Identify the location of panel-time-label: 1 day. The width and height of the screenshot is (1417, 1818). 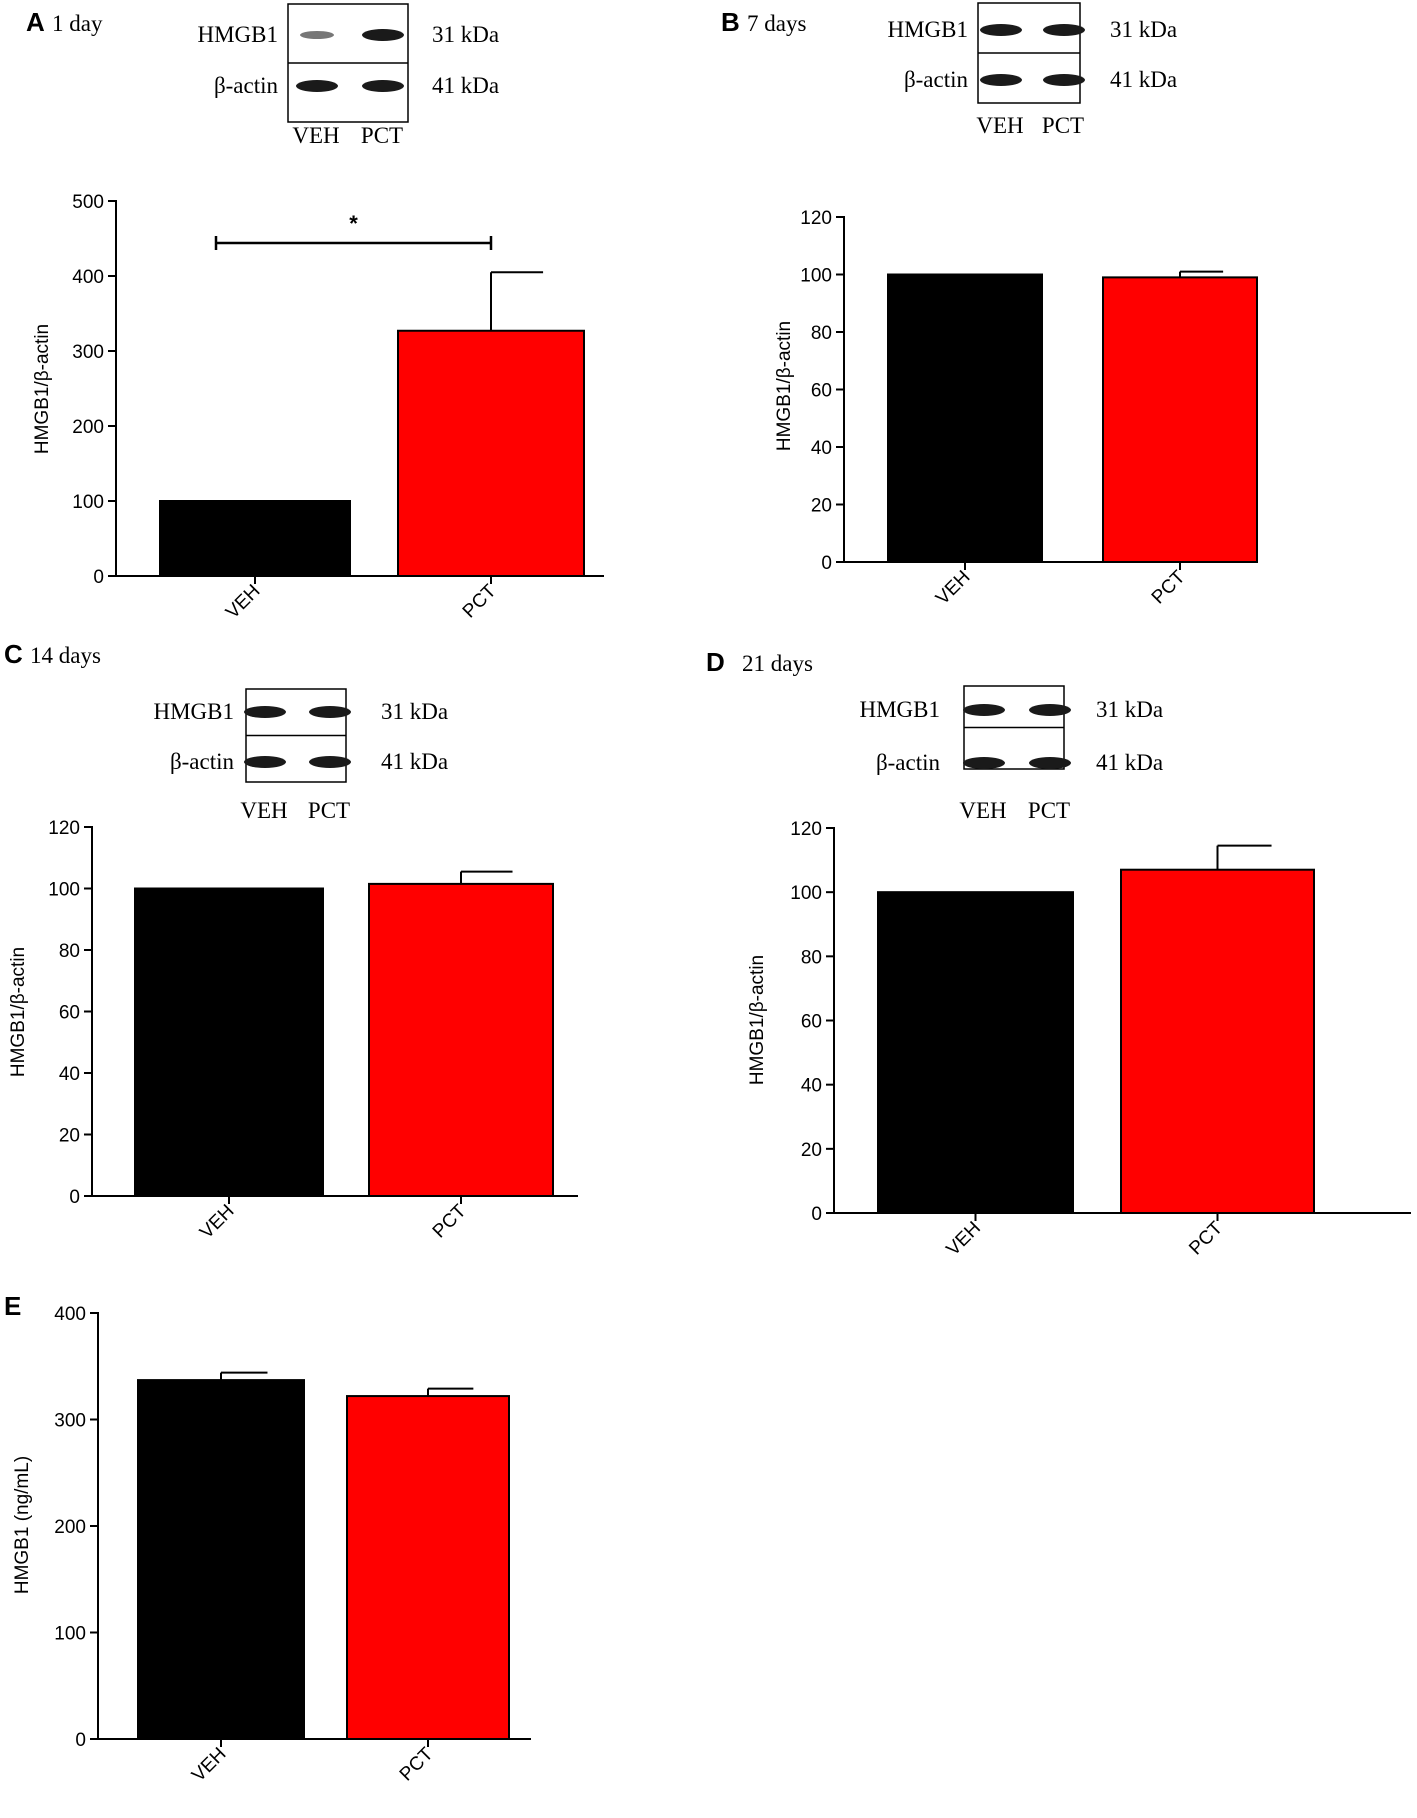
(77, 23).